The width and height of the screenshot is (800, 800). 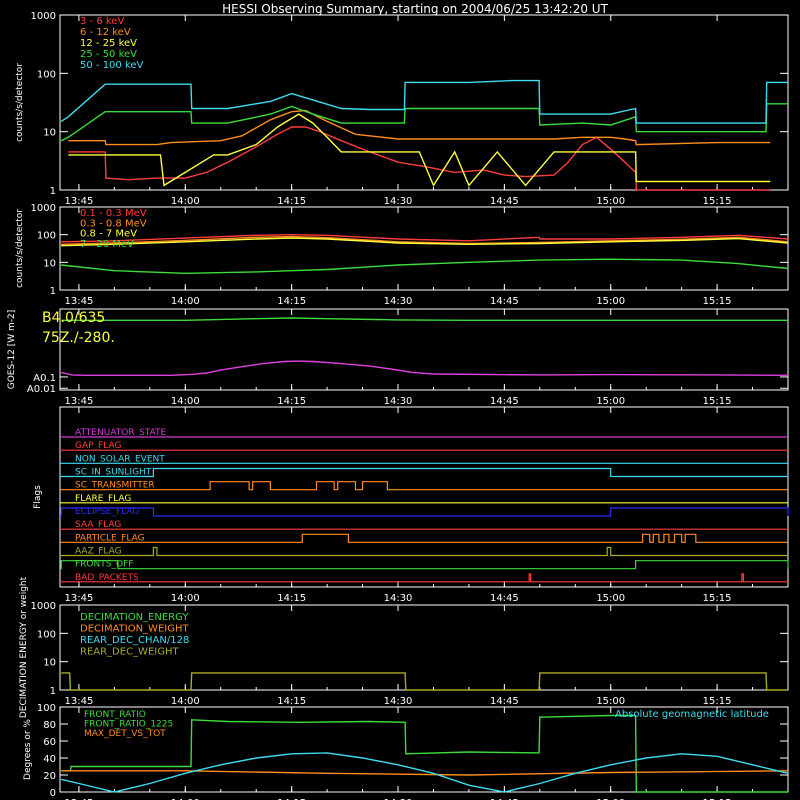 I want to click on legend-entry: 12 - 25 keV, so click(x=108, y=43).